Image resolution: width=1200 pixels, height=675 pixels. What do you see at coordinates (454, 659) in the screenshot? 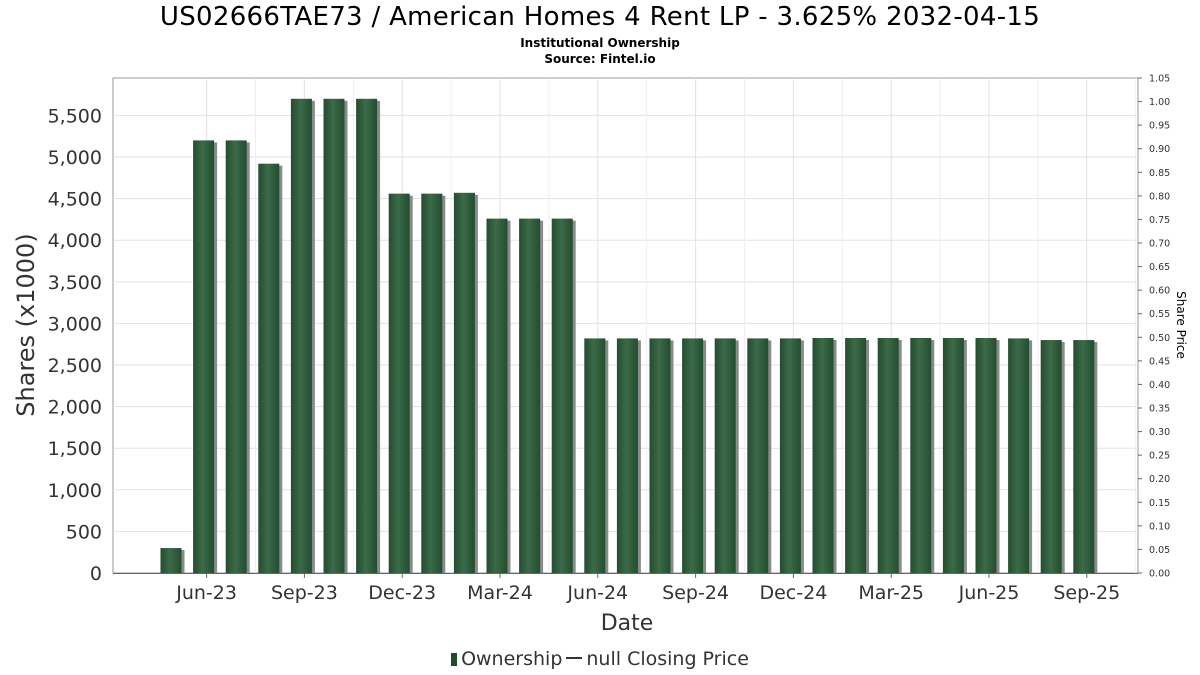
I see `ownership-legend-swatch` at bounding box center [454, 659].